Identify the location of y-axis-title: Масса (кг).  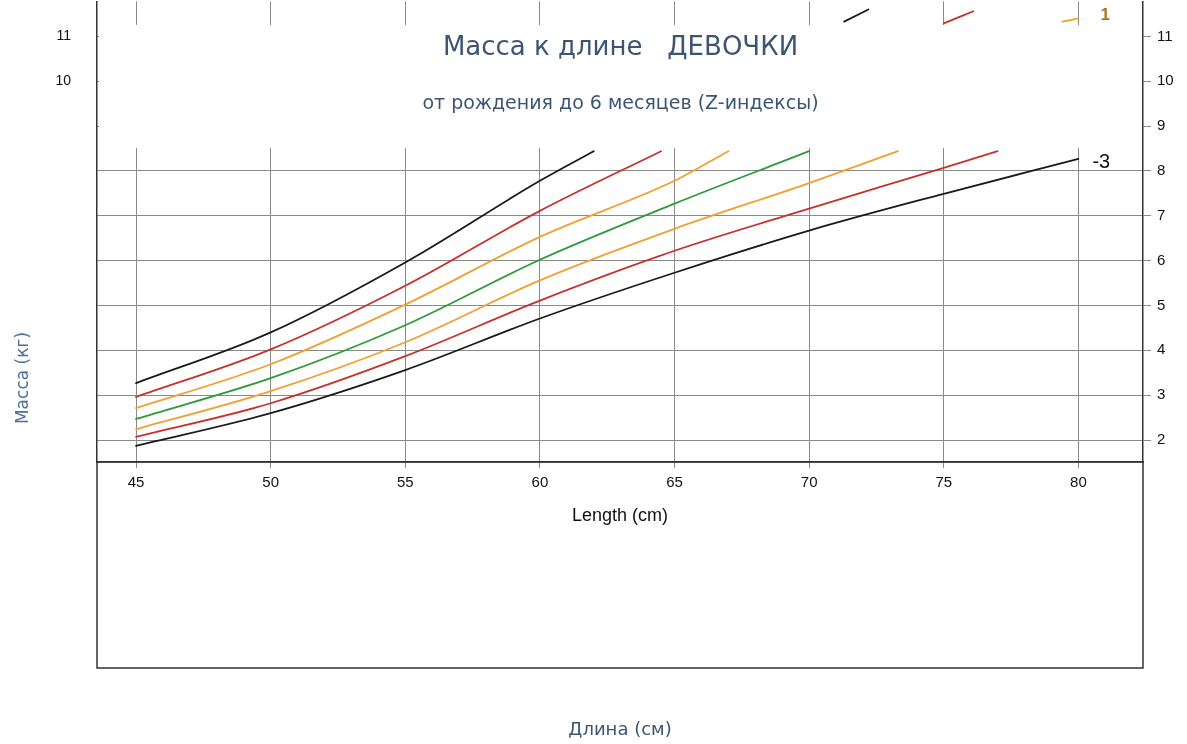
(22, 378).